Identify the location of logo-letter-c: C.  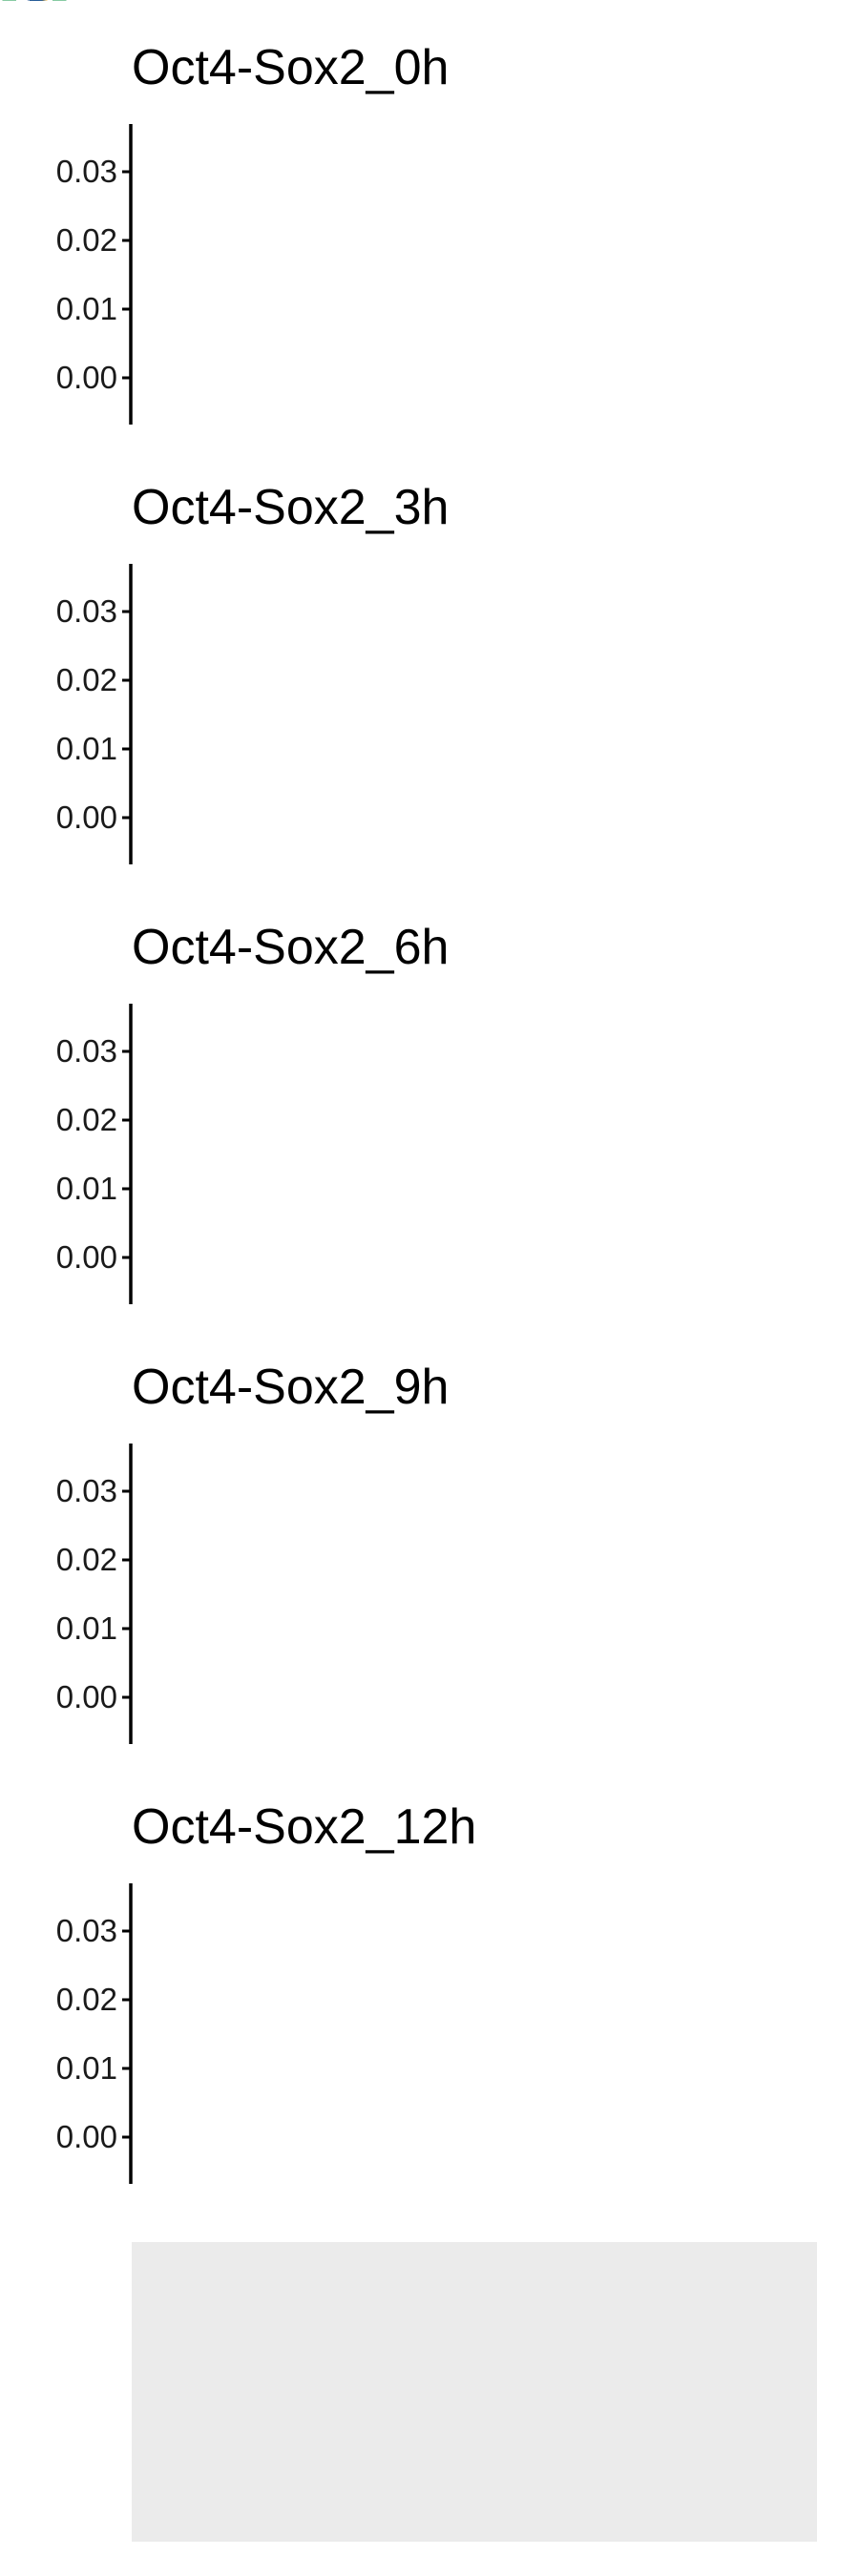
(34, 10).